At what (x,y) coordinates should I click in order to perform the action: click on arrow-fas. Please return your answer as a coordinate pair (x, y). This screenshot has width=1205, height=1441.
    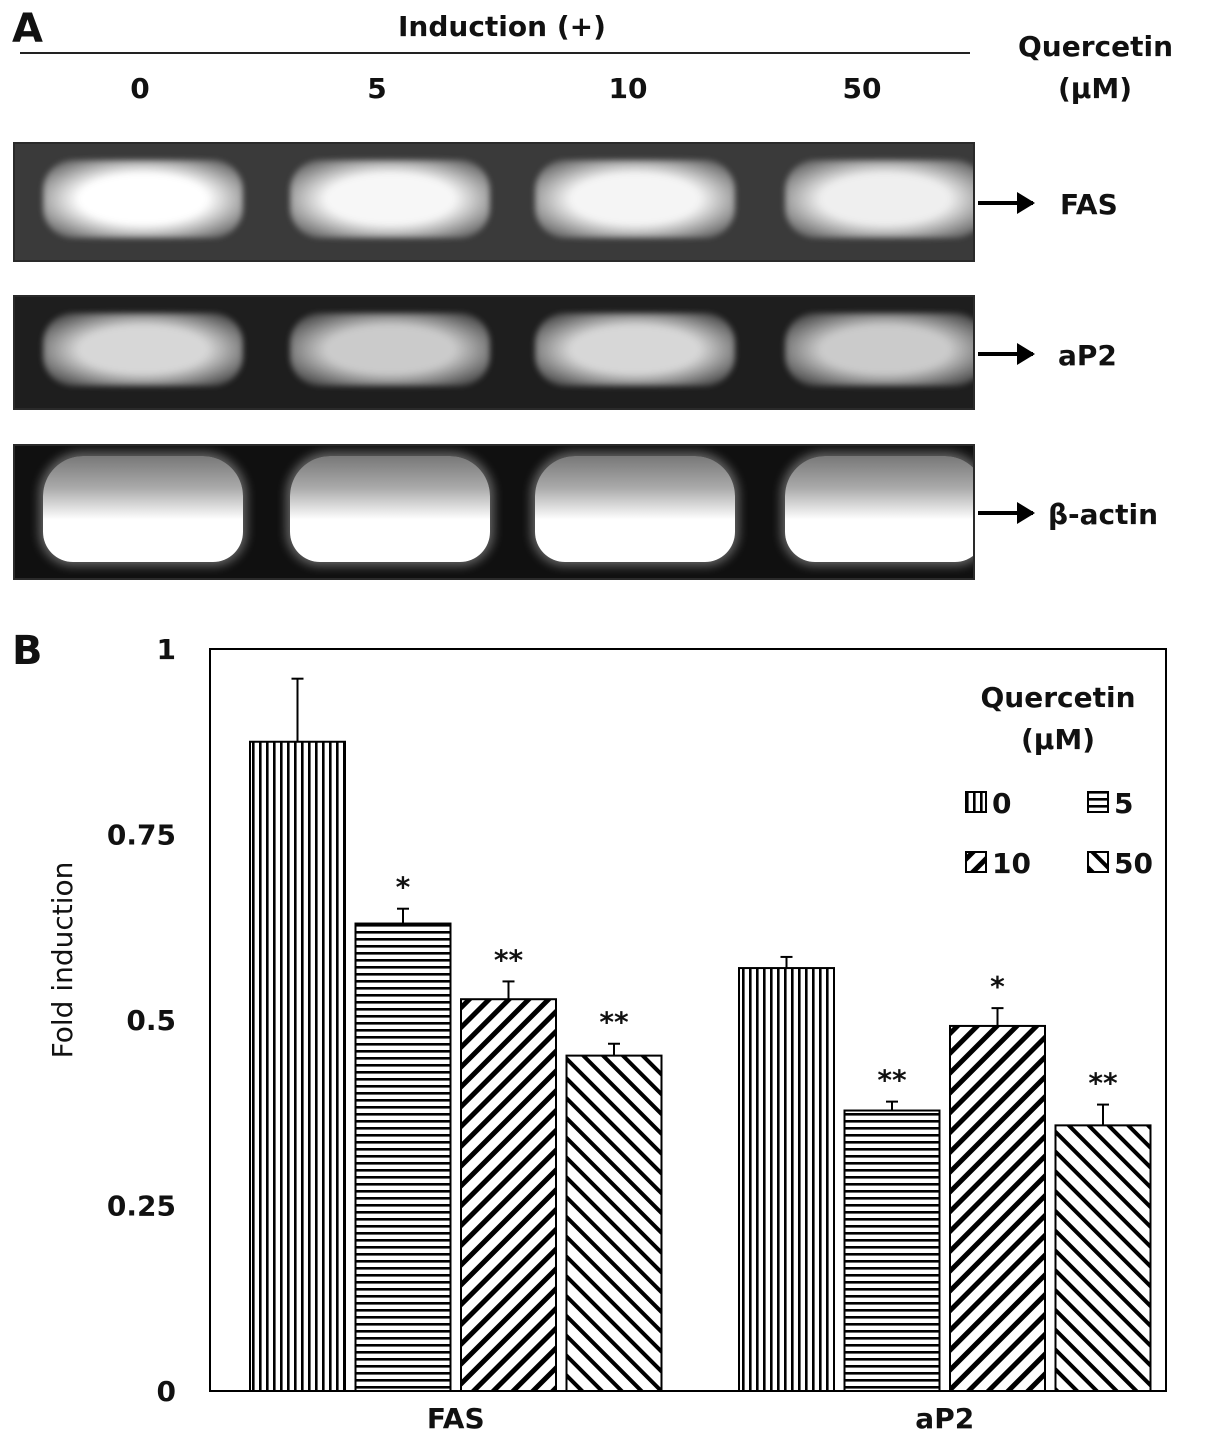
    Looking at the image, I should click on (1006, 203).